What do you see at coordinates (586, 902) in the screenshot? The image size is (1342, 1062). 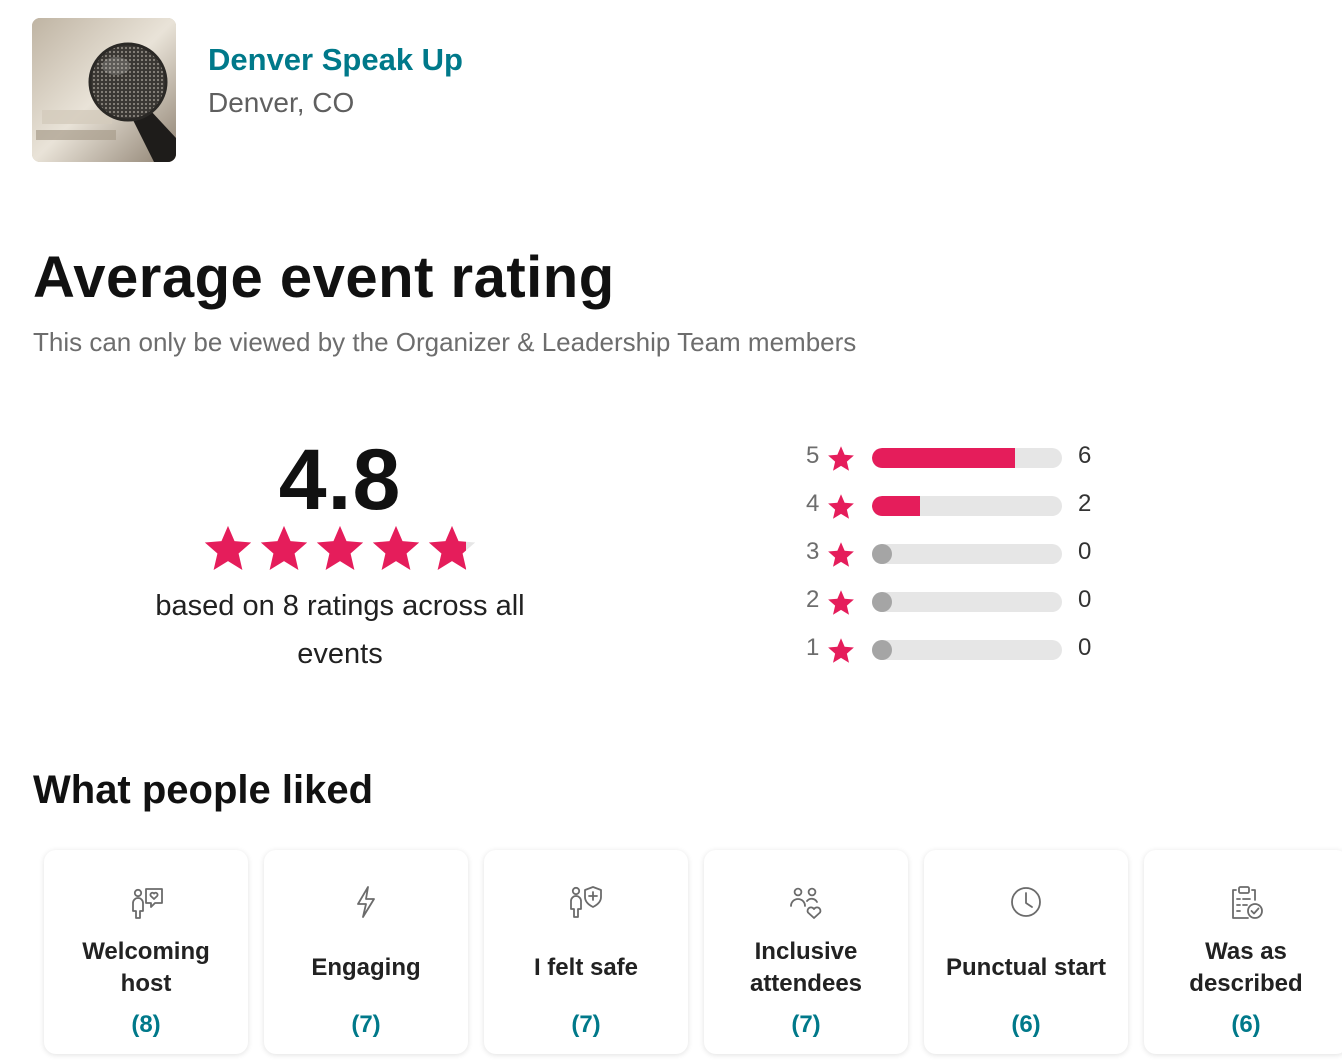 I see `safe-shield-icon` at bounding box center [586, 902].